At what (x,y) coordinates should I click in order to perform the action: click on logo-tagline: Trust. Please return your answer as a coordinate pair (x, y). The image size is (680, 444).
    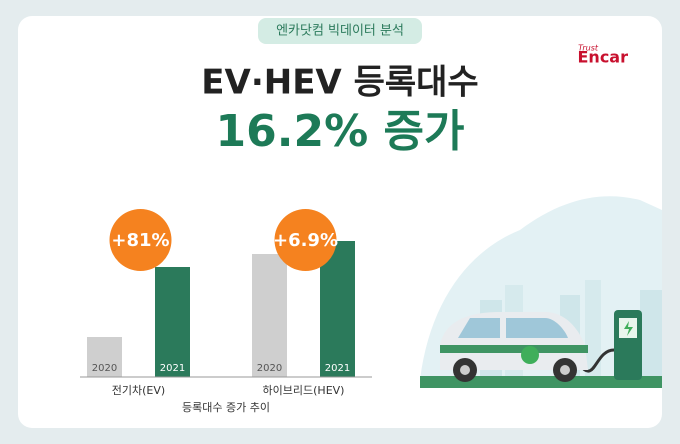
    Looking at the image, I should click on (588, 48).